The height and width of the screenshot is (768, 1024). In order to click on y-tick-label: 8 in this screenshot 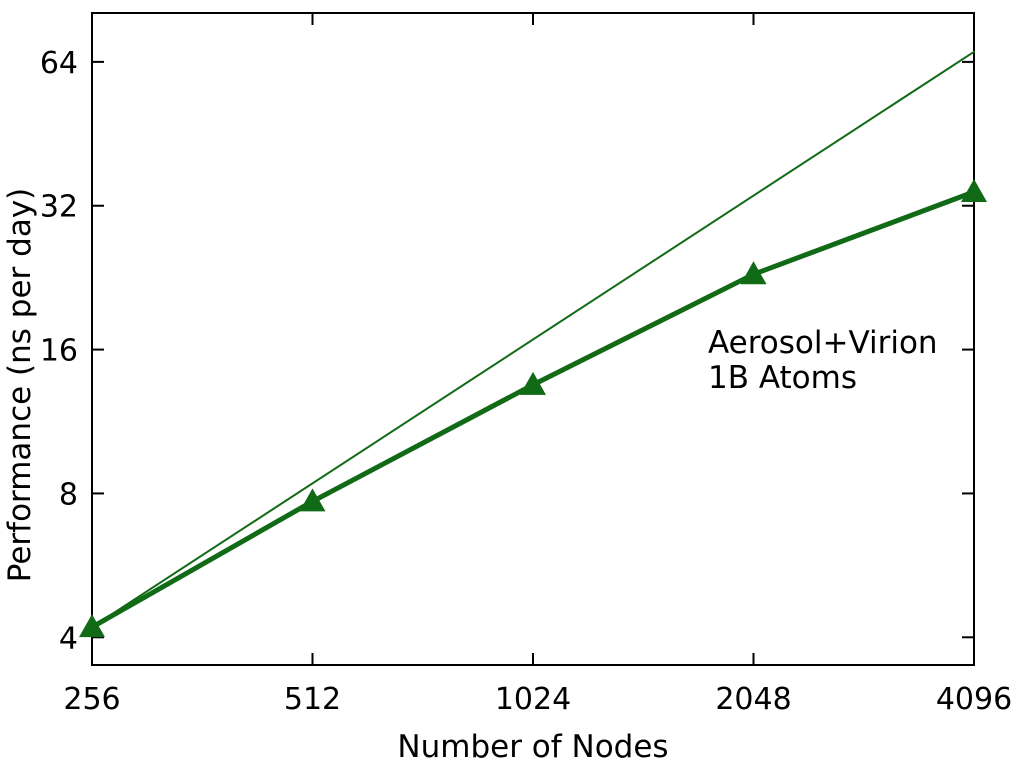, I will do `click(68, 494)`.